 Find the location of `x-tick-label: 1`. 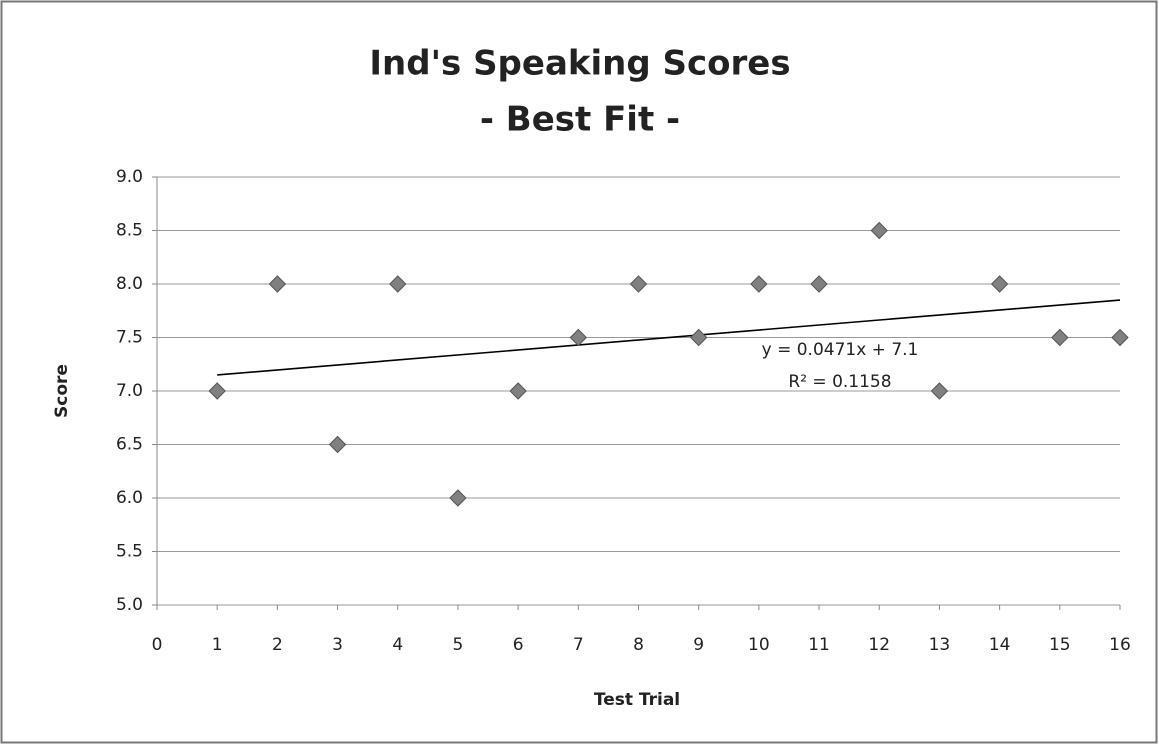

x-tick-label: 1 is located at coordinates (217, 645).